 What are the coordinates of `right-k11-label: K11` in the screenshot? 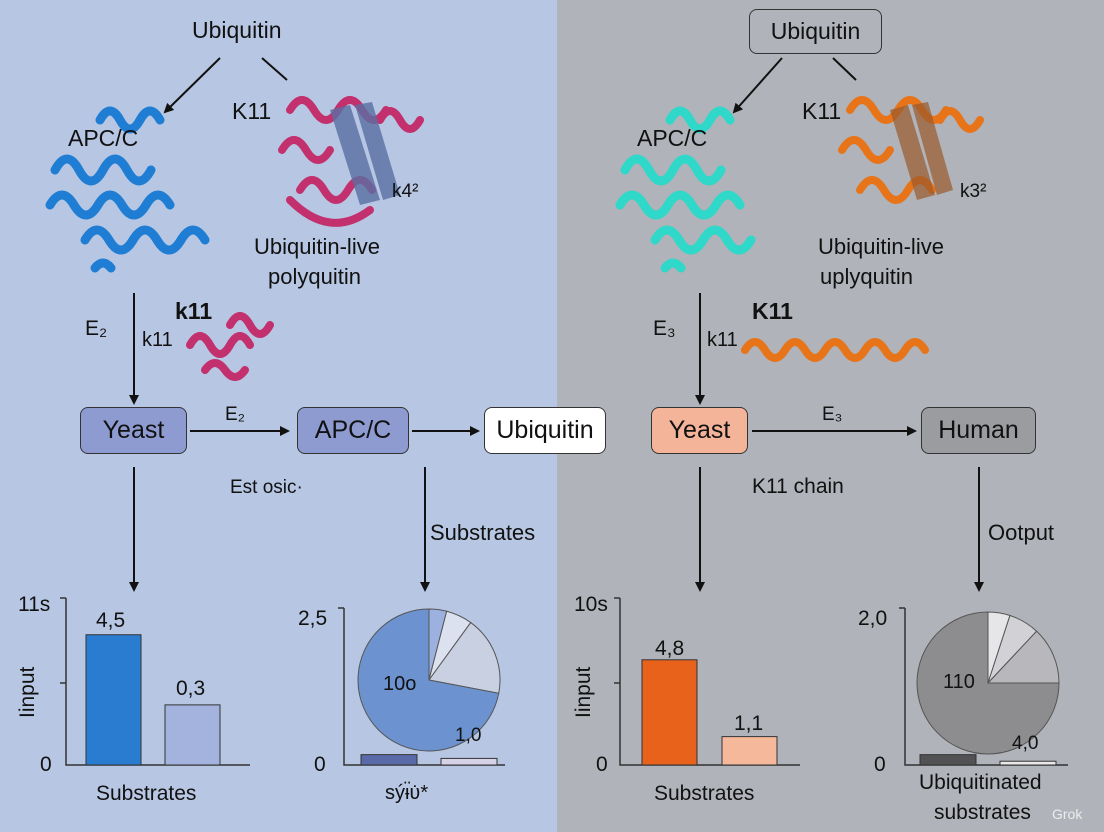 It's located at (822, 111).